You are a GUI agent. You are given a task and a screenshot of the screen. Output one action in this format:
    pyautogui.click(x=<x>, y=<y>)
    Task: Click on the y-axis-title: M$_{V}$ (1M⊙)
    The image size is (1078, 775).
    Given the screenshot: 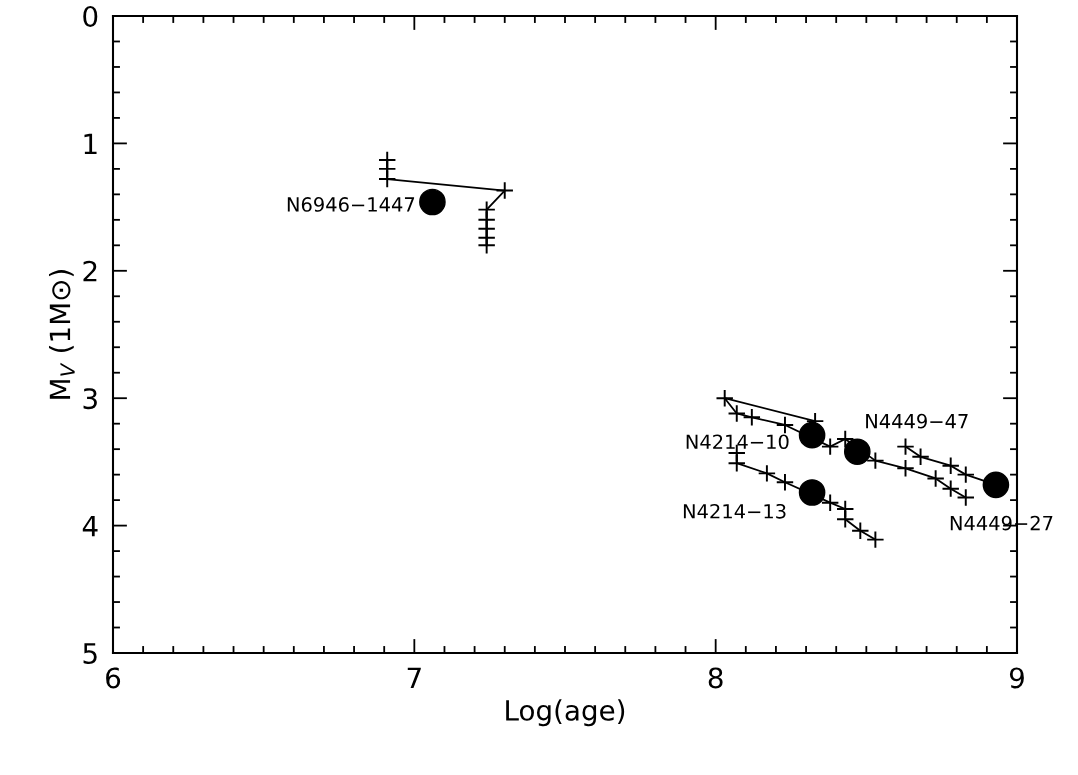 What is the action you would take?
    pyautogui.click(x=61, y=334)
    